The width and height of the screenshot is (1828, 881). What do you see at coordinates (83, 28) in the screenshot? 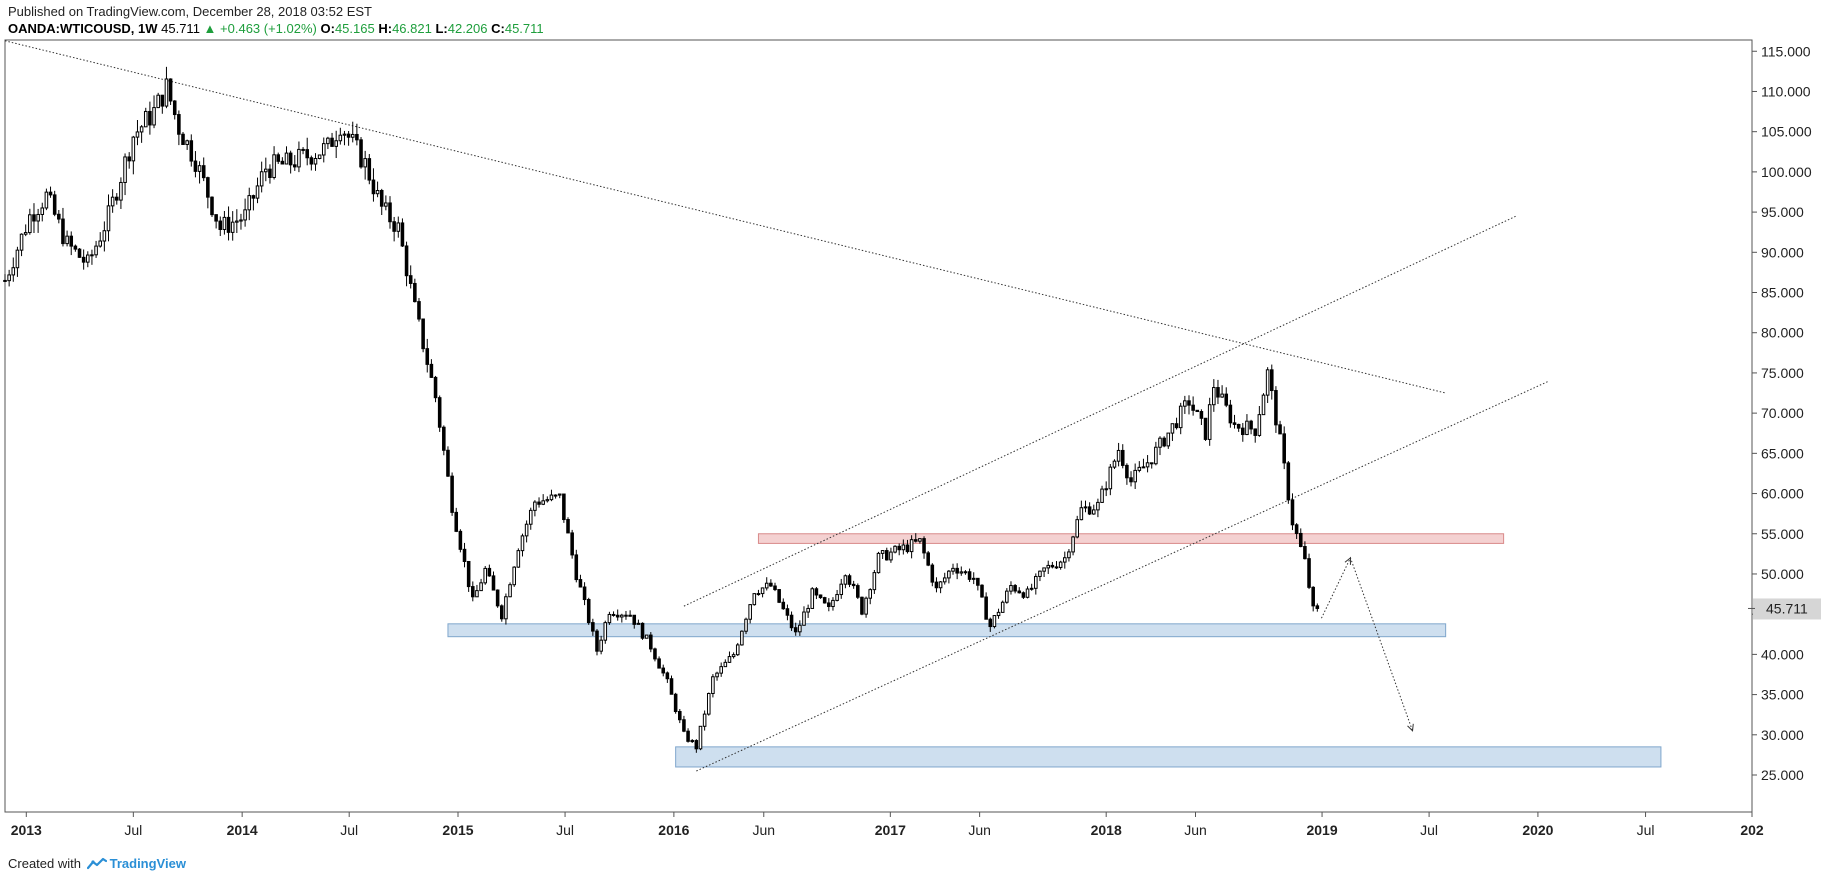
I see `symbol-name: OANDA:WTICOUSD, 1W` at bounding box center [83, 28].